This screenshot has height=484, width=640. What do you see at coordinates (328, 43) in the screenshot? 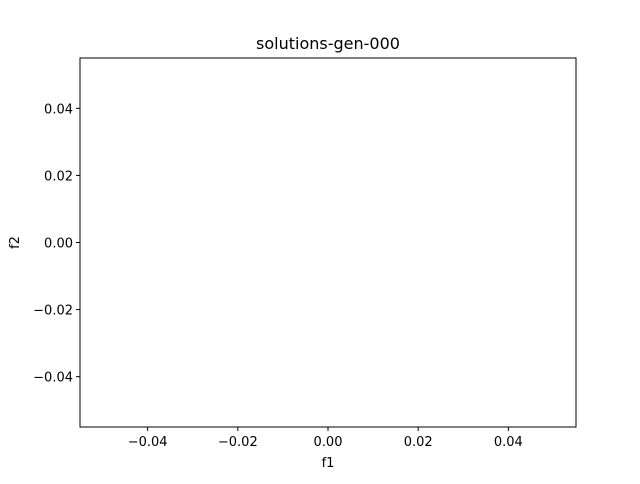
I see `chart-title: solutions-gen-000` at bounding box center [328, 43].